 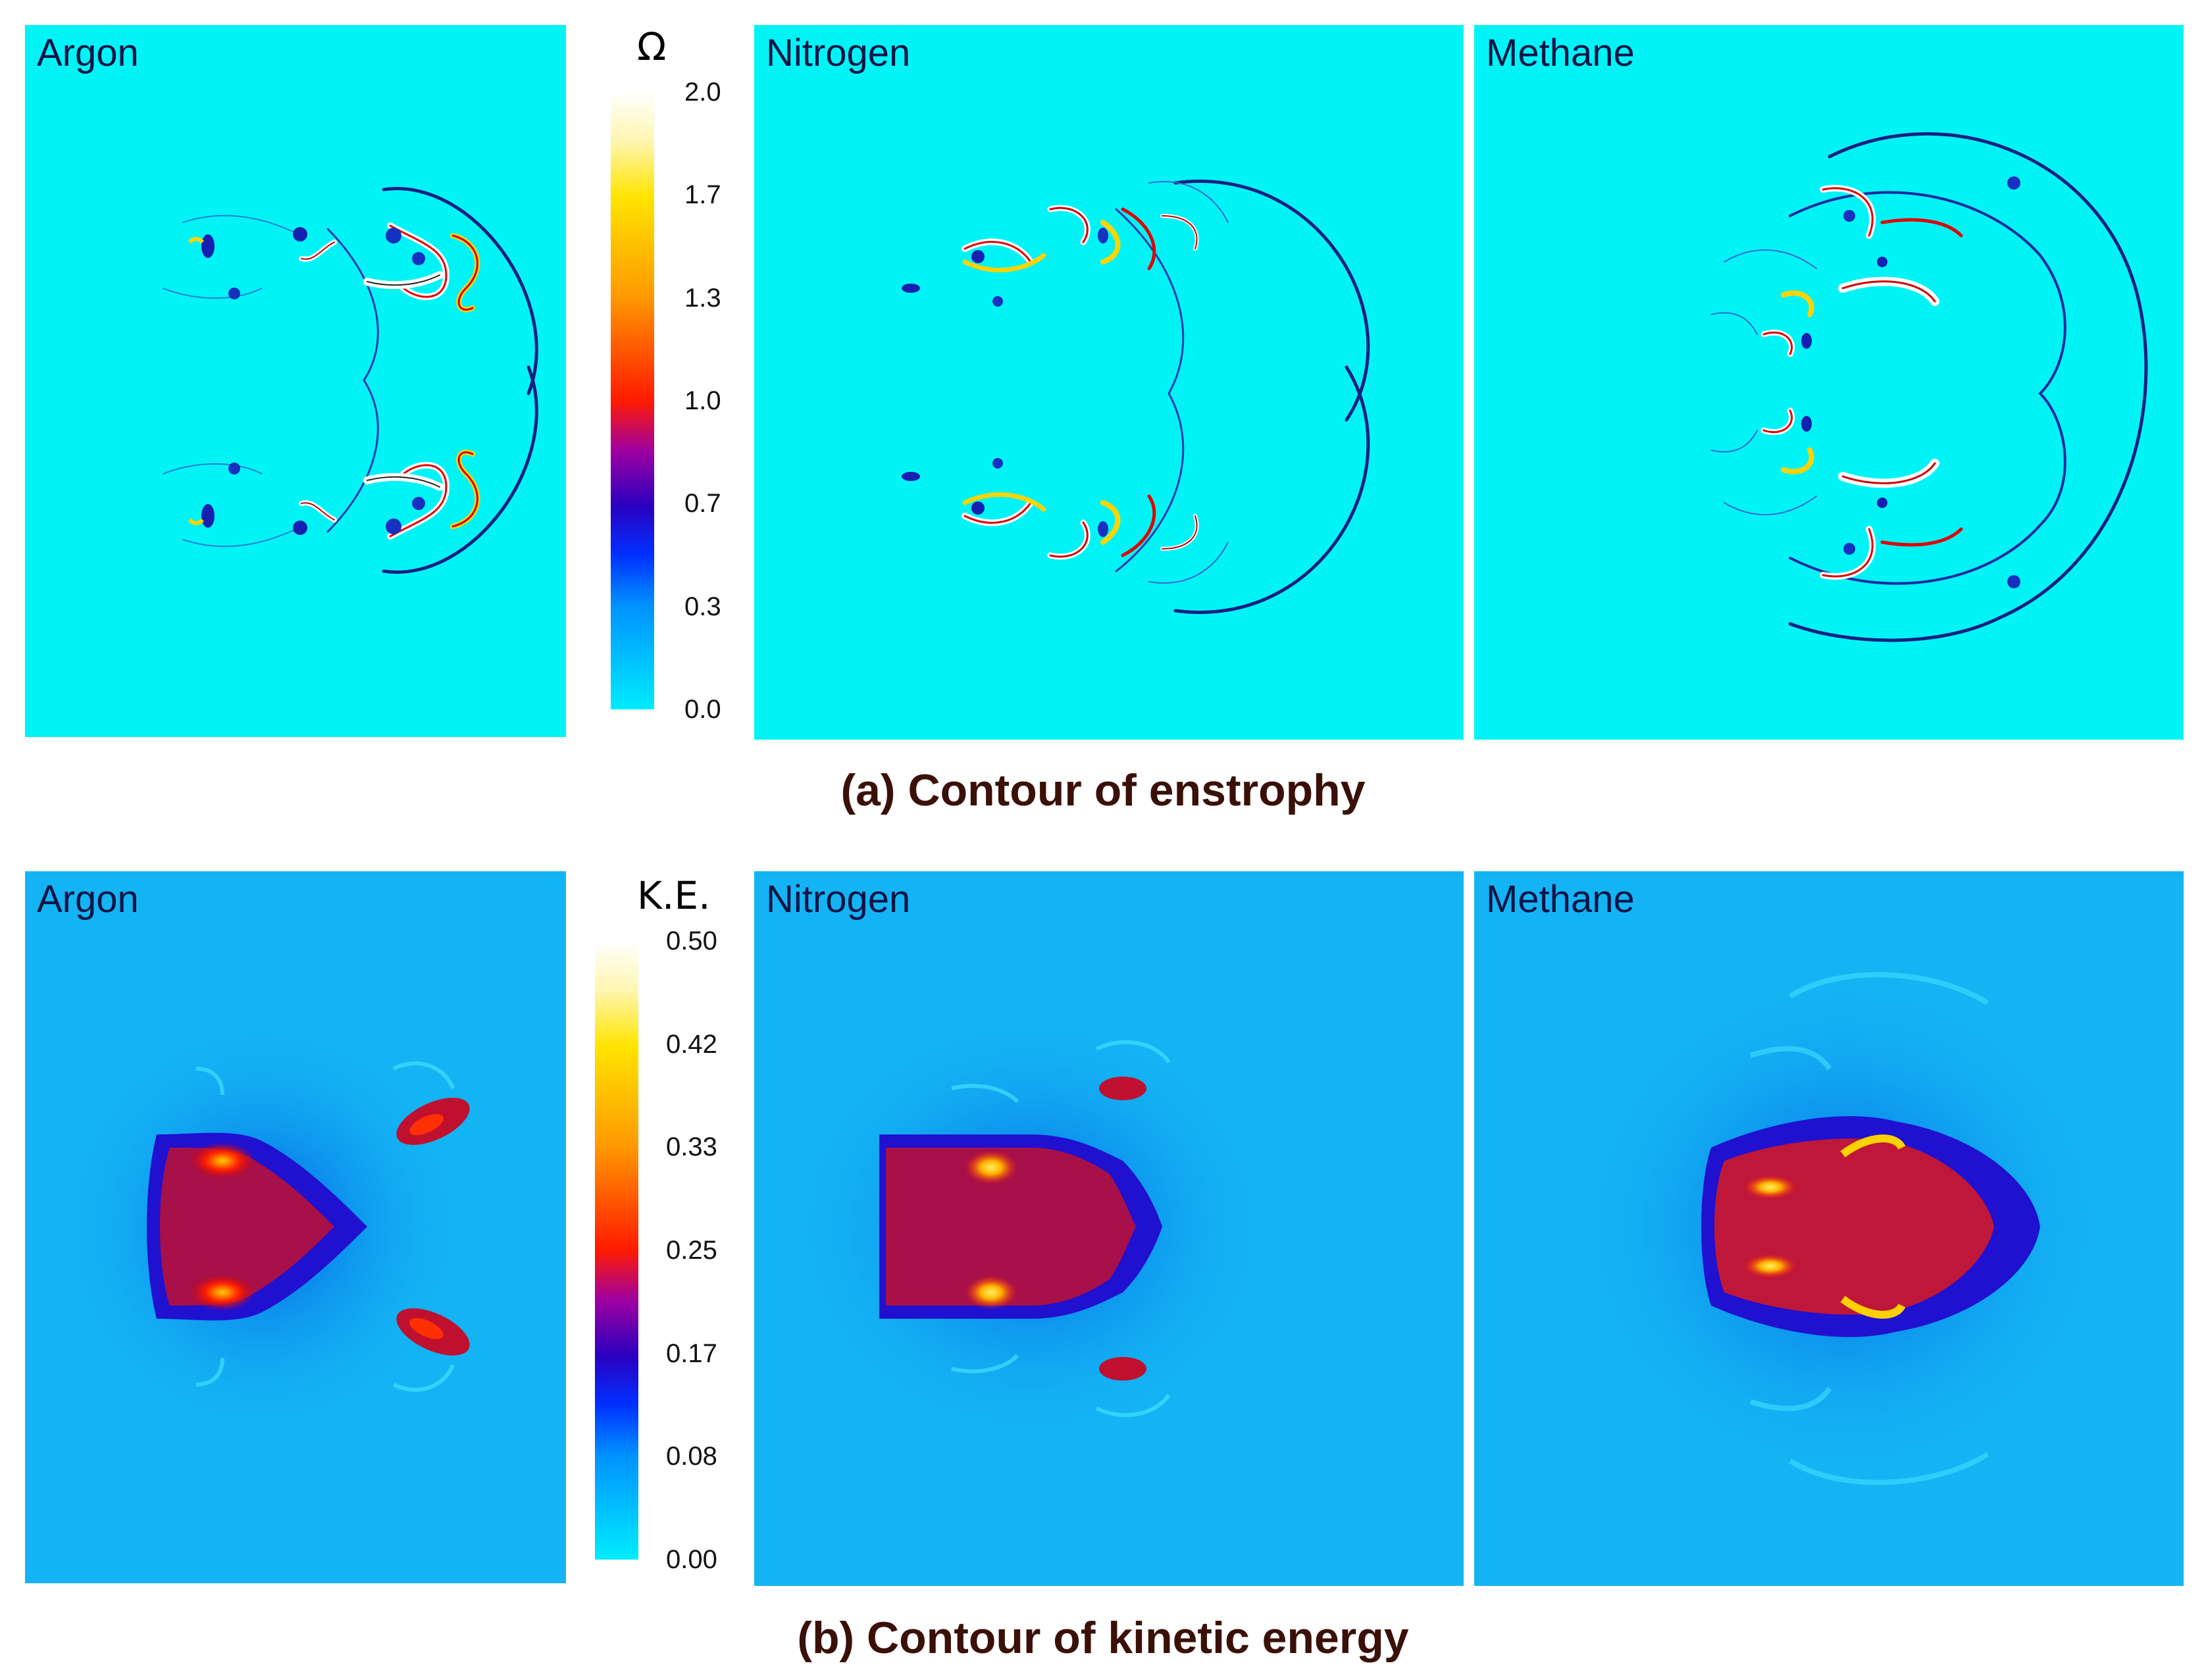 I want to click on kinetic-field-argon, so click(x=262, y=1226).